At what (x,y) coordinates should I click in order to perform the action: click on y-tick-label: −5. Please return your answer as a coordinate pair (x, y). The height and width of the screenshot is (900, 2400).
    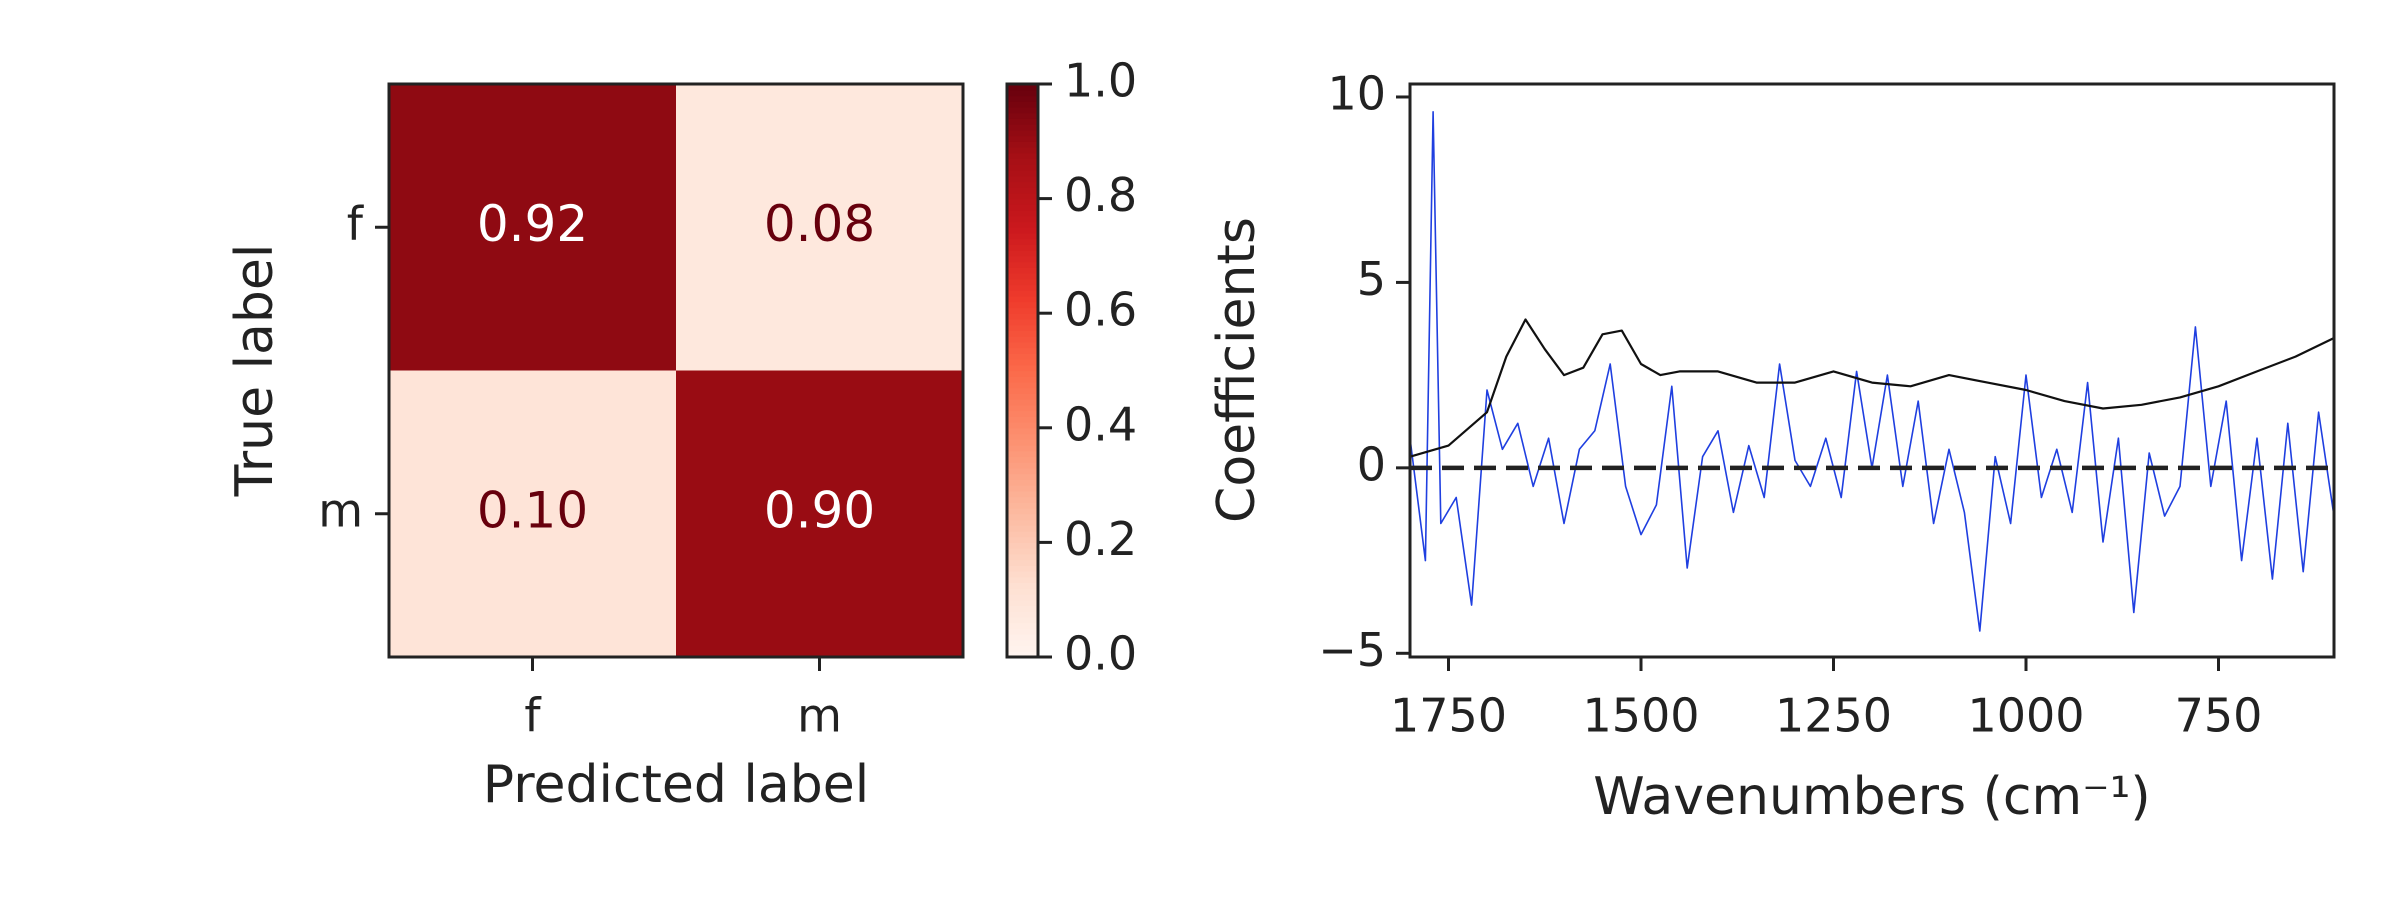
    Looking at the image, I should click on (1352, 650).